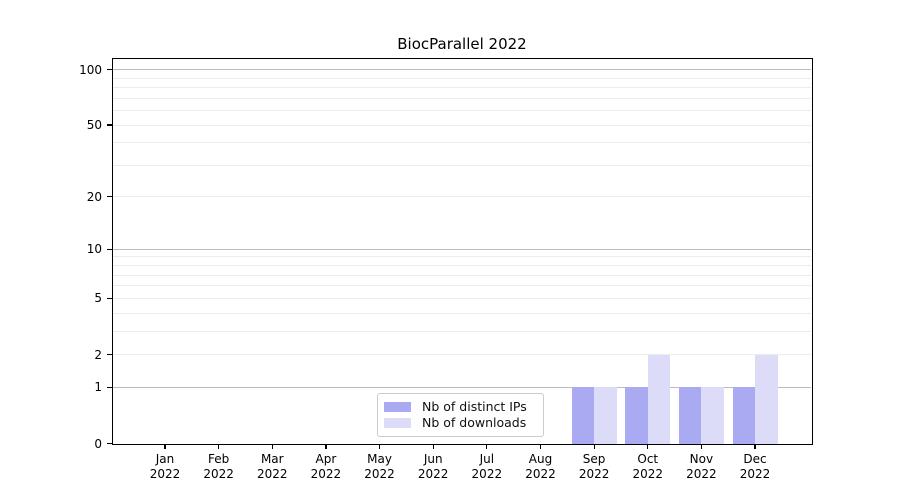 The image size is (900, 500). I want to click on legend-row-distinct-ips: Nb of distinct IPs, so click(460, 407).